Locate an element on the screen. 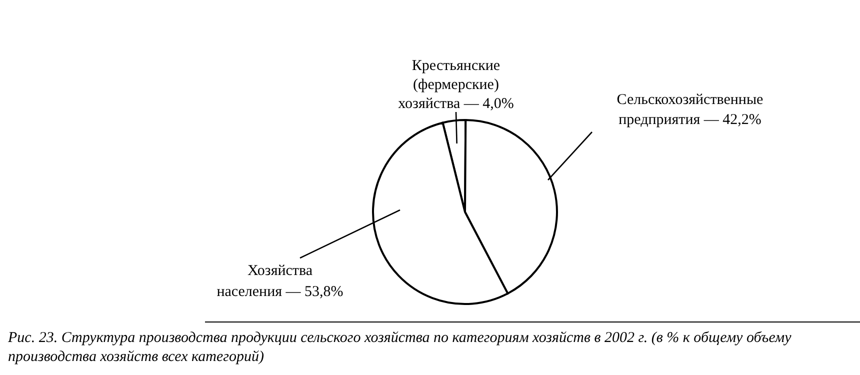 This screenshot has height=375, width=860. slice-label: Сельскохозяйственные предприятия — 42,2% is located at coordinates (690, 110).